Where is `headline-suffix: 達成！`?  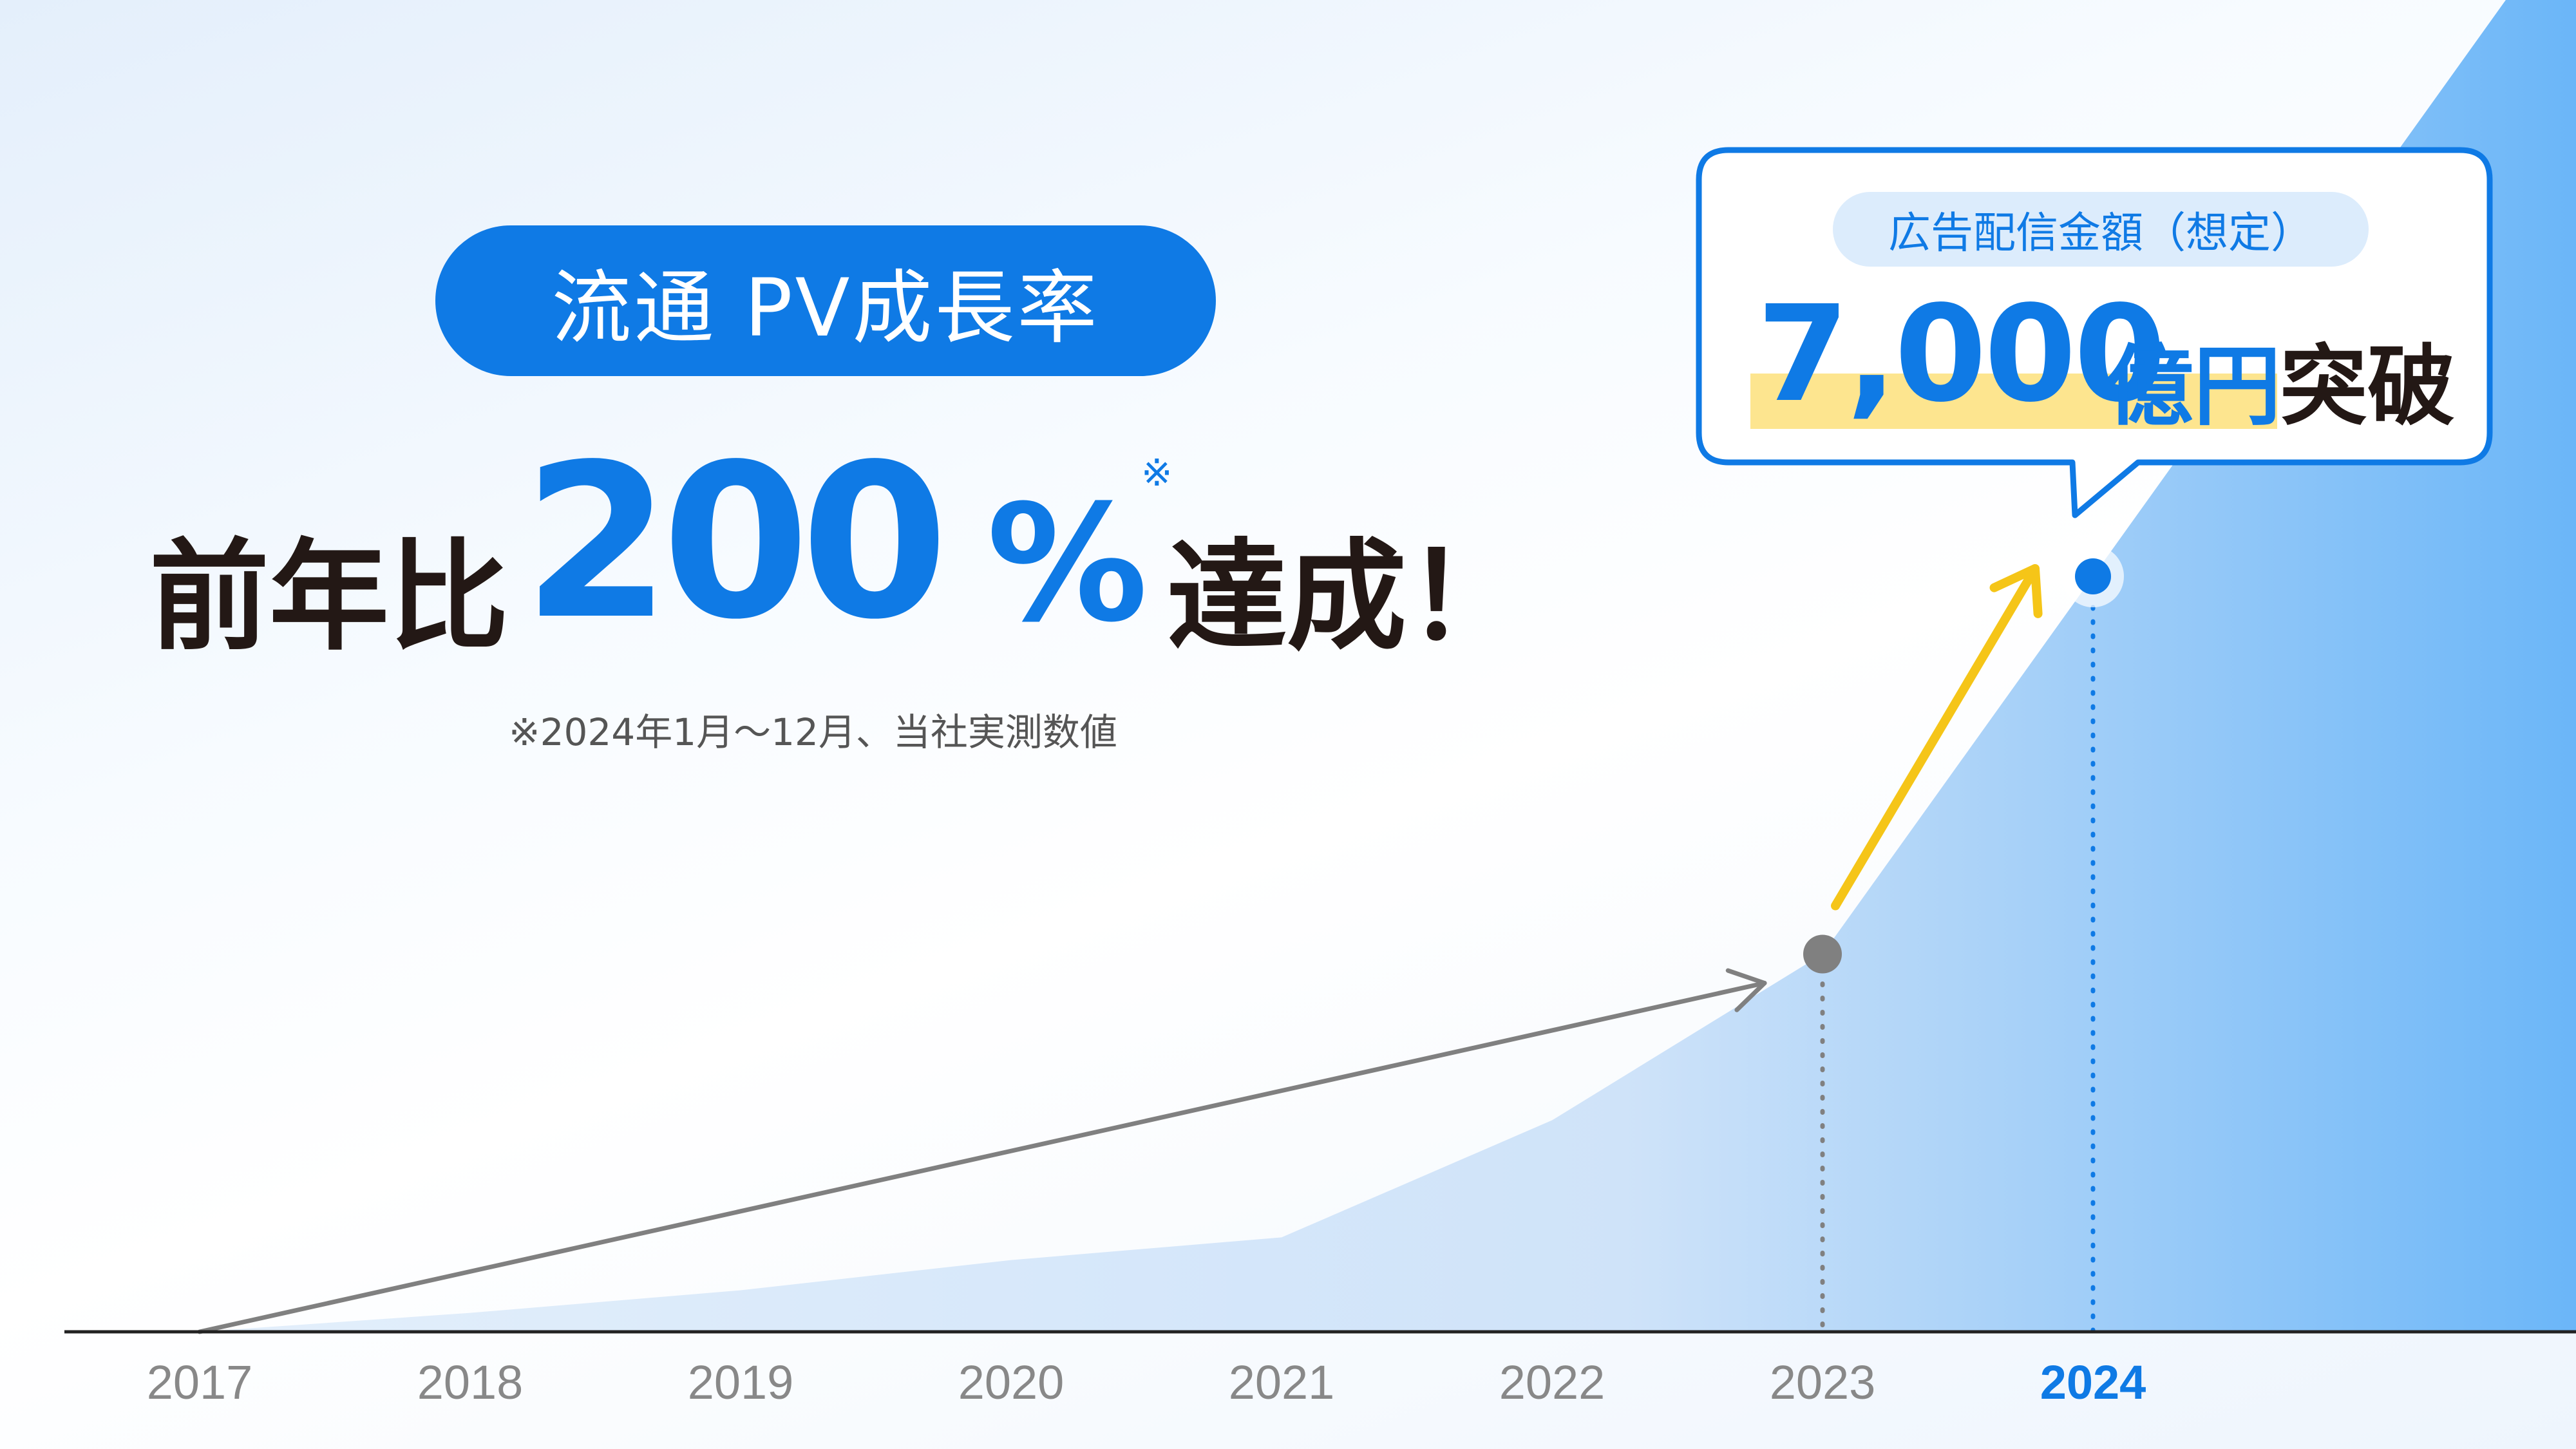 headline-suffix: 達成！ is located at coordinates (1347, 597).